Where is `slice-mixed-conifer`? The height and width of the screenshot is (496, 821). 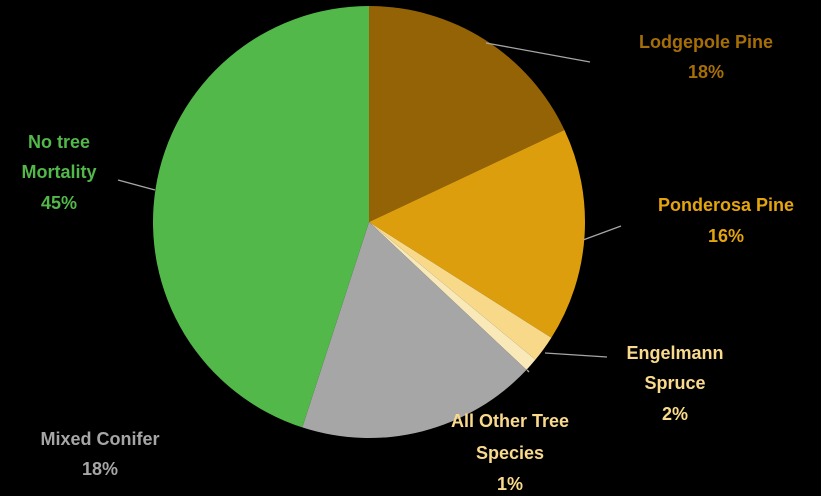
slice-mixed-conifer is located at coordinates (414, 330).